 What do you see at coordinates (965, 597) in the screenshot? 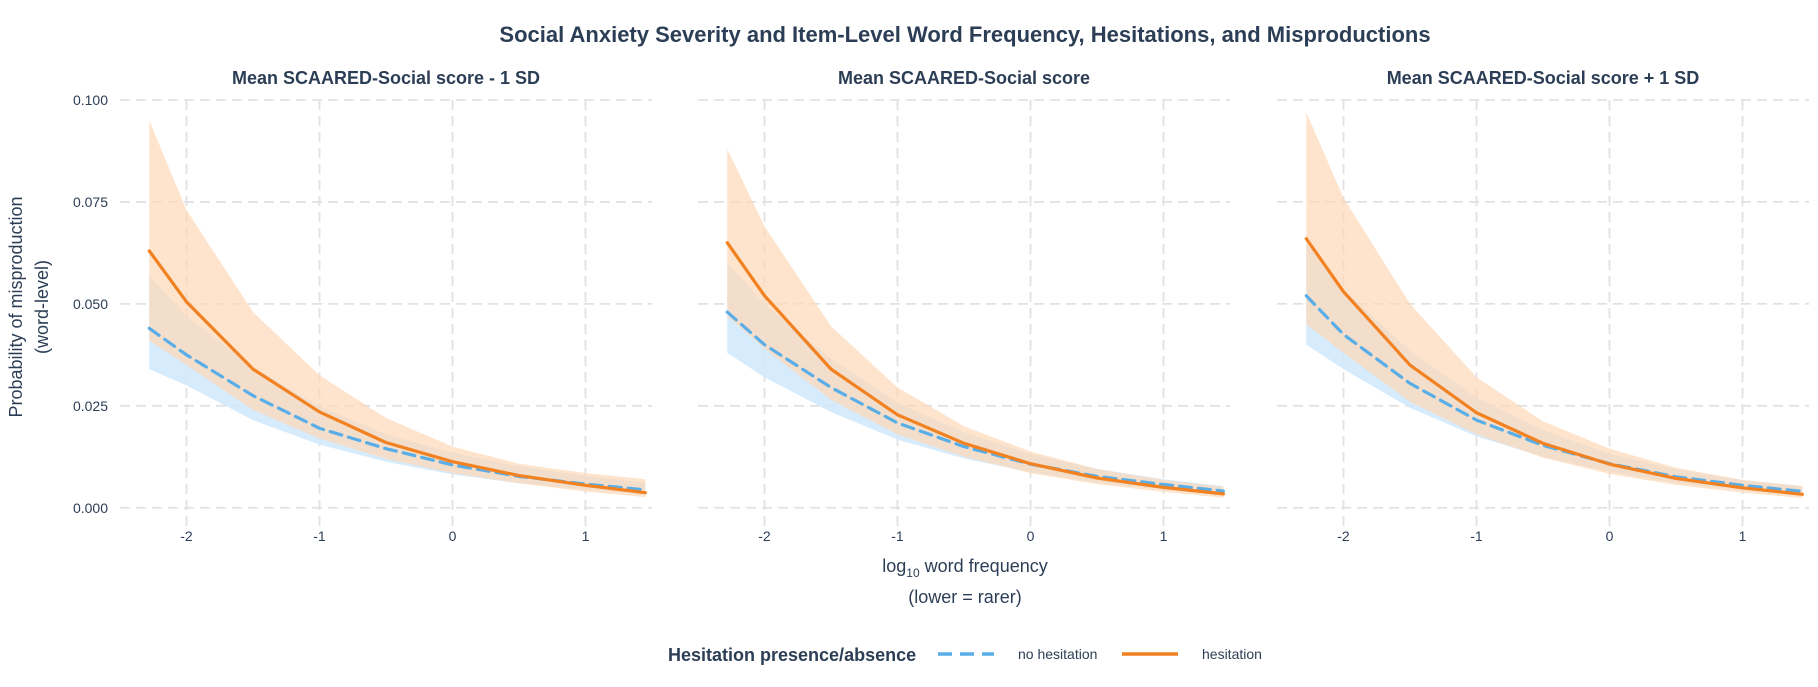
I see `x-axis-label-line2: (lower = rarer)` at bounding box center [965, 597].